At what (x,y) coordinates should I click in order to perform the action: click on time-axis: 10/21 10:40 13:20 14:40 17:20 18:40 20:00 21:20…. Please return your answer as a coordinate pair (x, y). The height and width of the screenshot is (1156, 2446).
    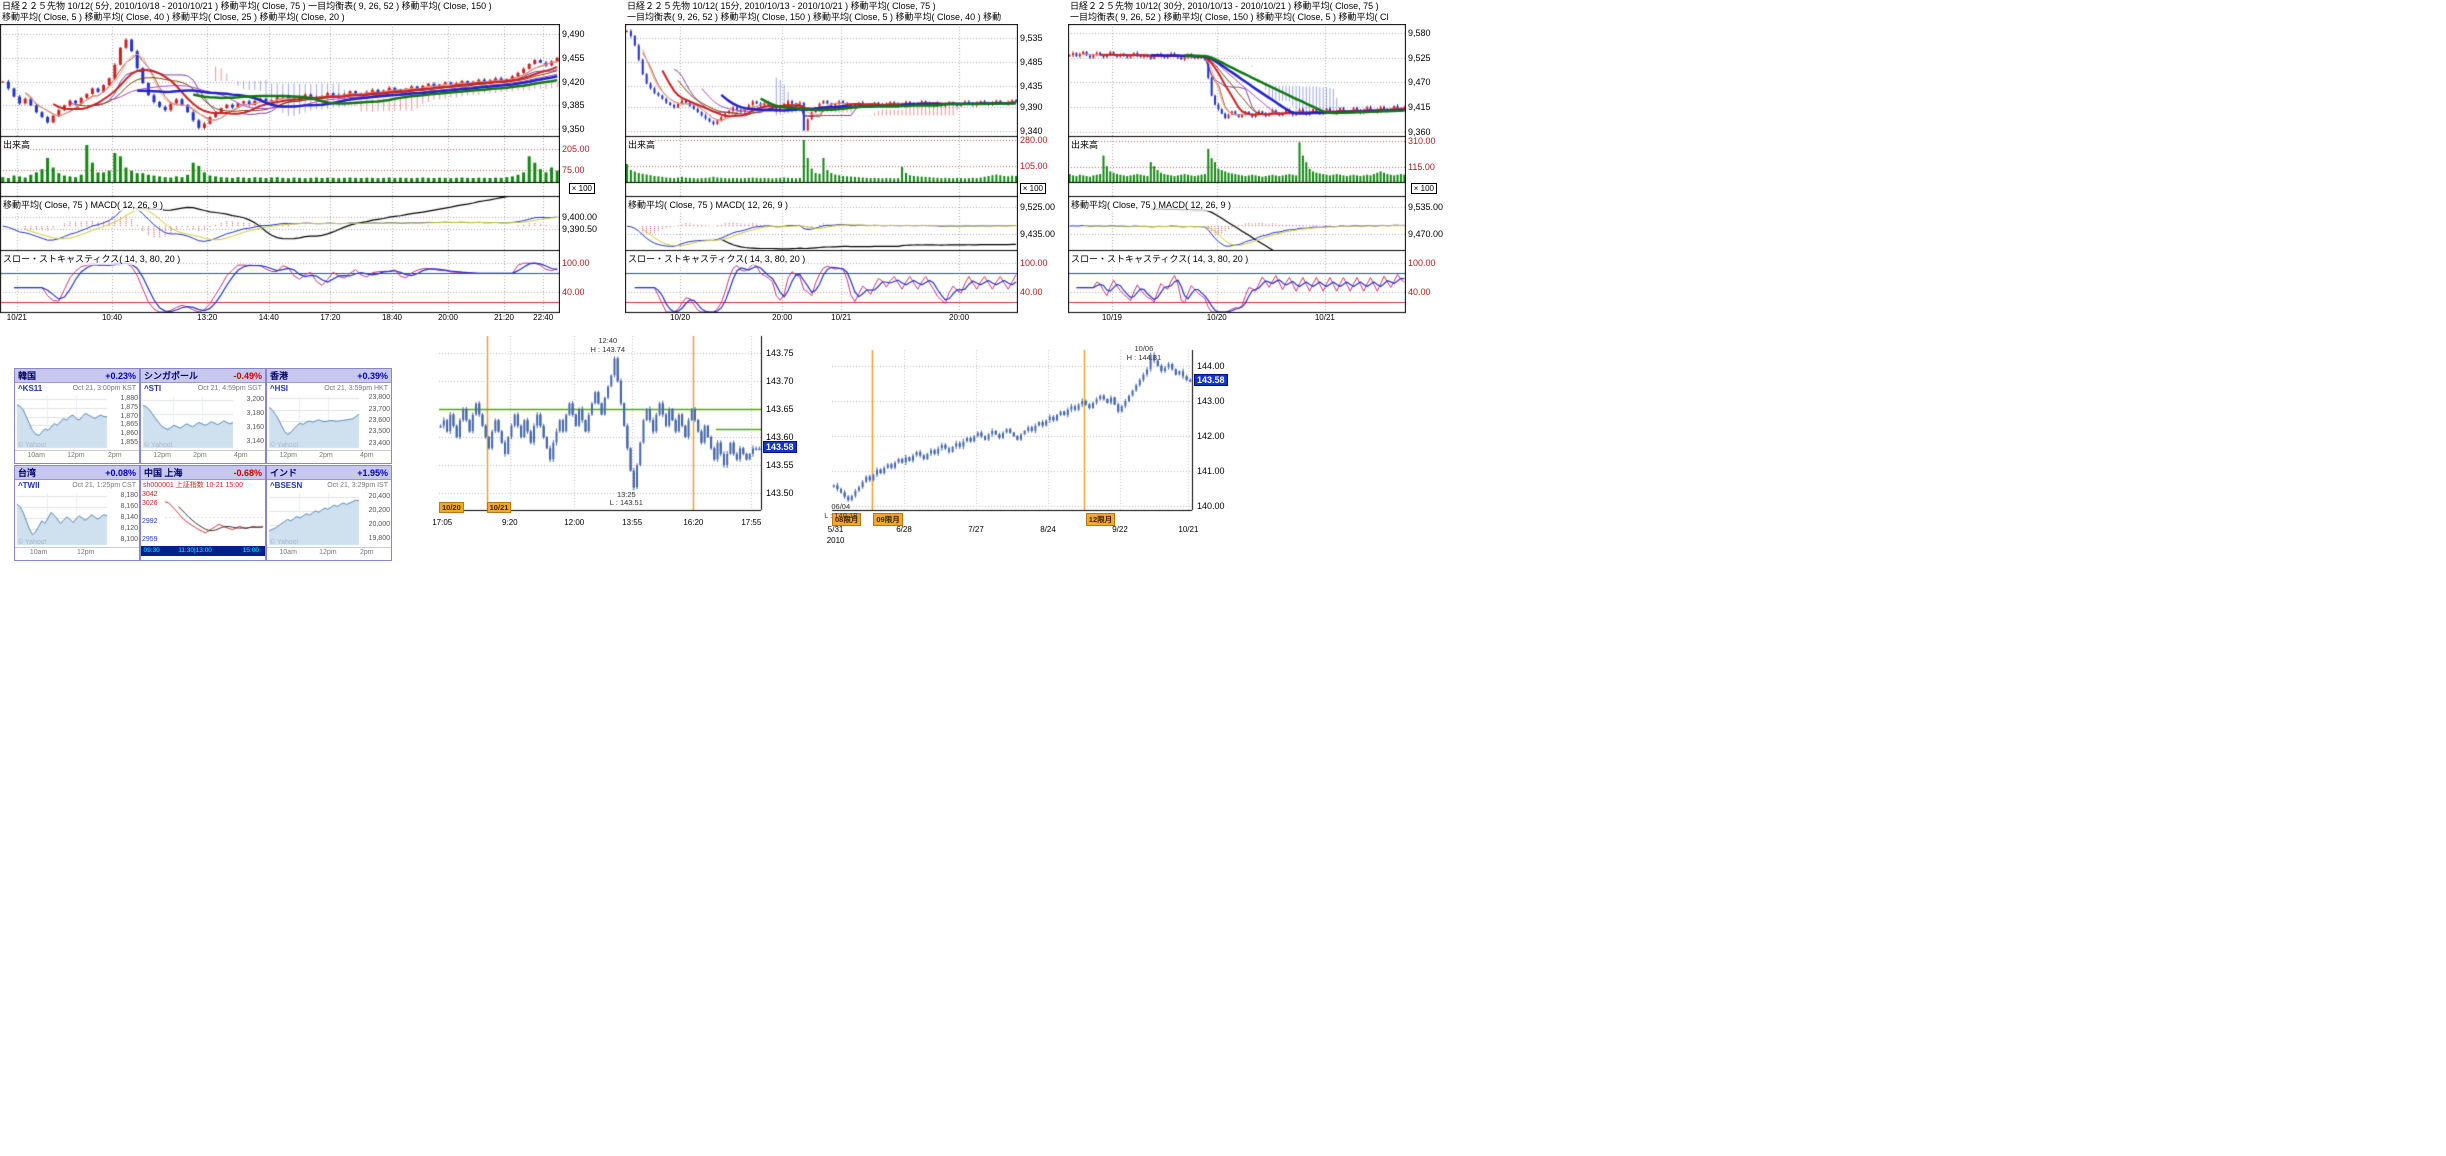
    Looking at the image, I should click on (280, 320).